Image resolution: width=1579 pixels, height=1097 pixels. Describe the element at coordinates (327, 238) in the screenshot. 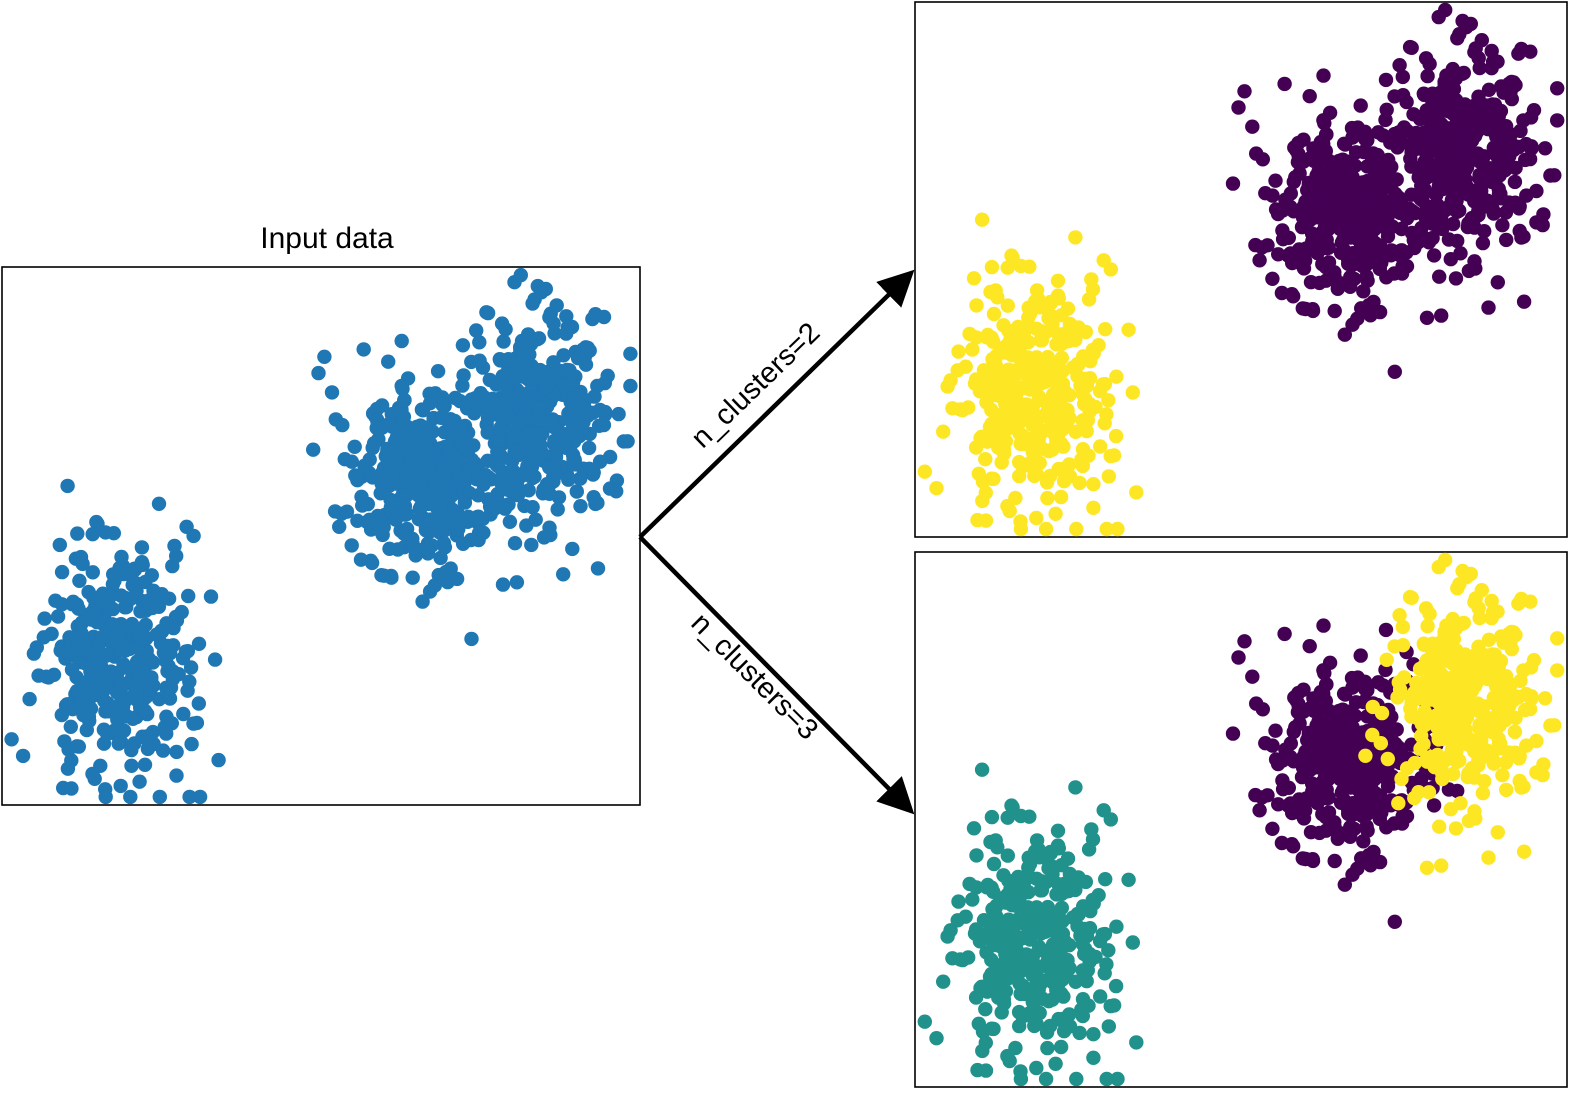

I see `input-panel-title: Input data` at that location.